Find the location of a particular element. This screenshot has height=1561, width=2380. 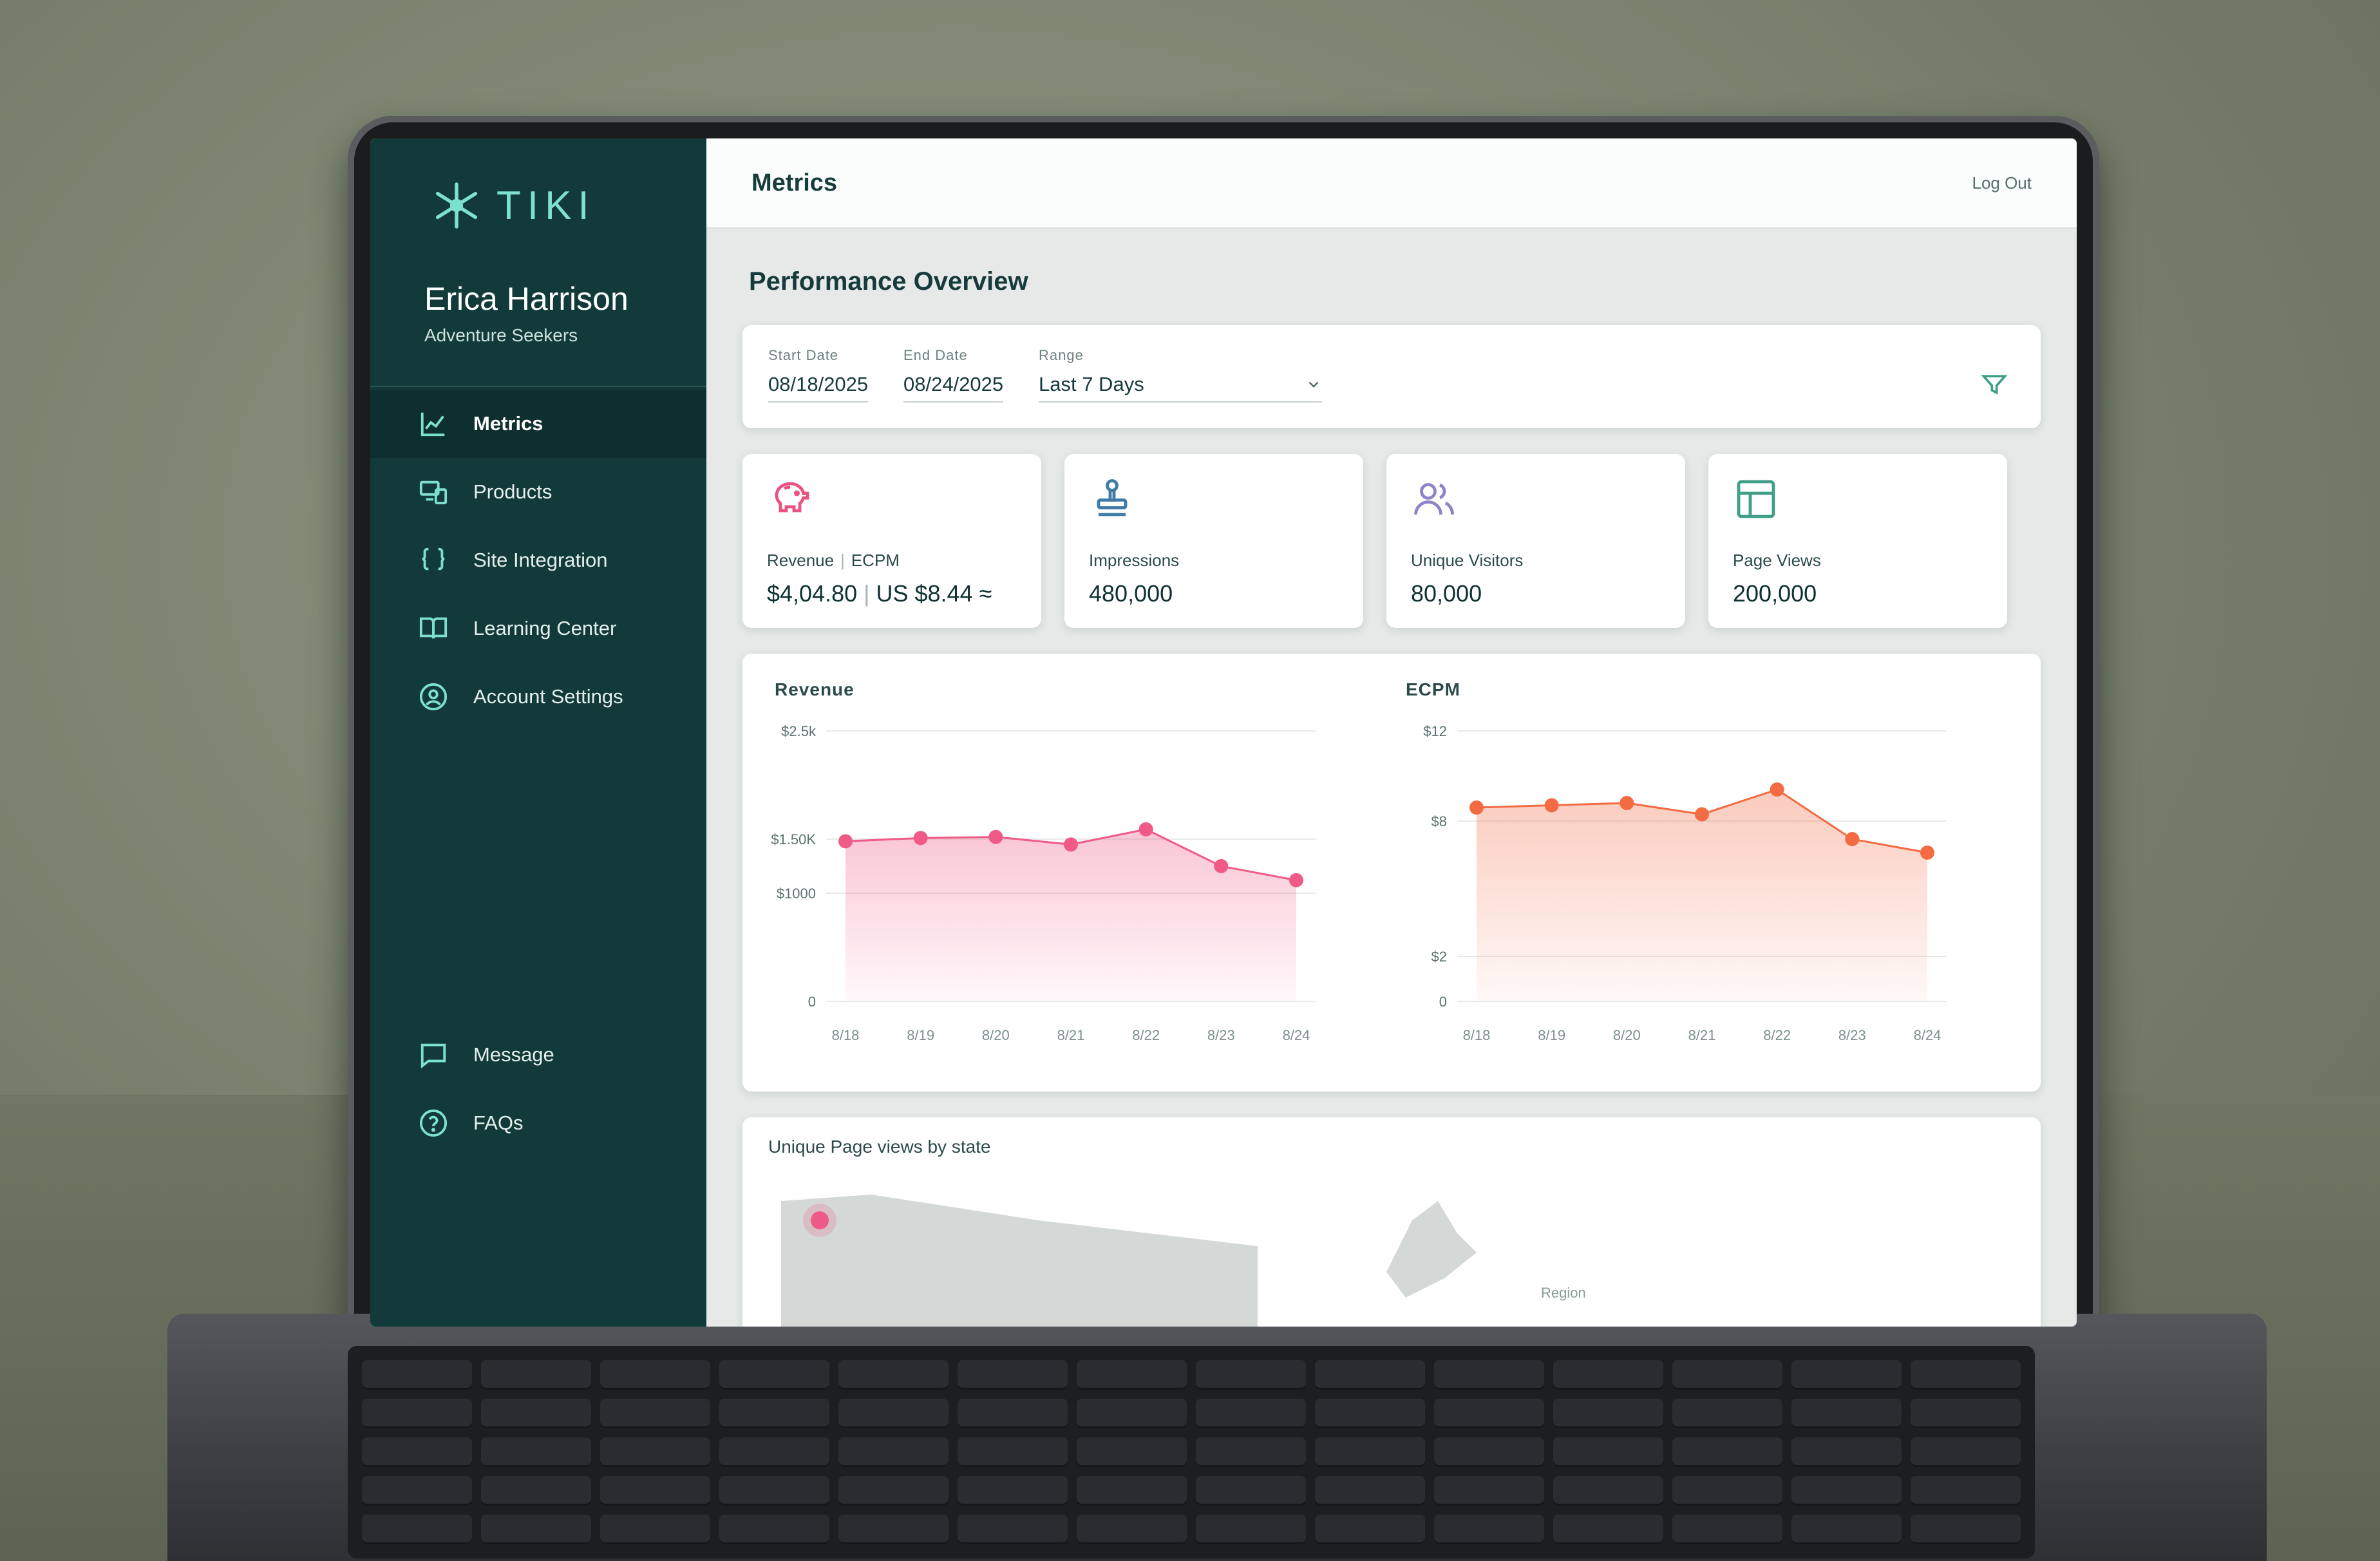

stat-label: Unique Visitors is located at coordinates (1467, 560).